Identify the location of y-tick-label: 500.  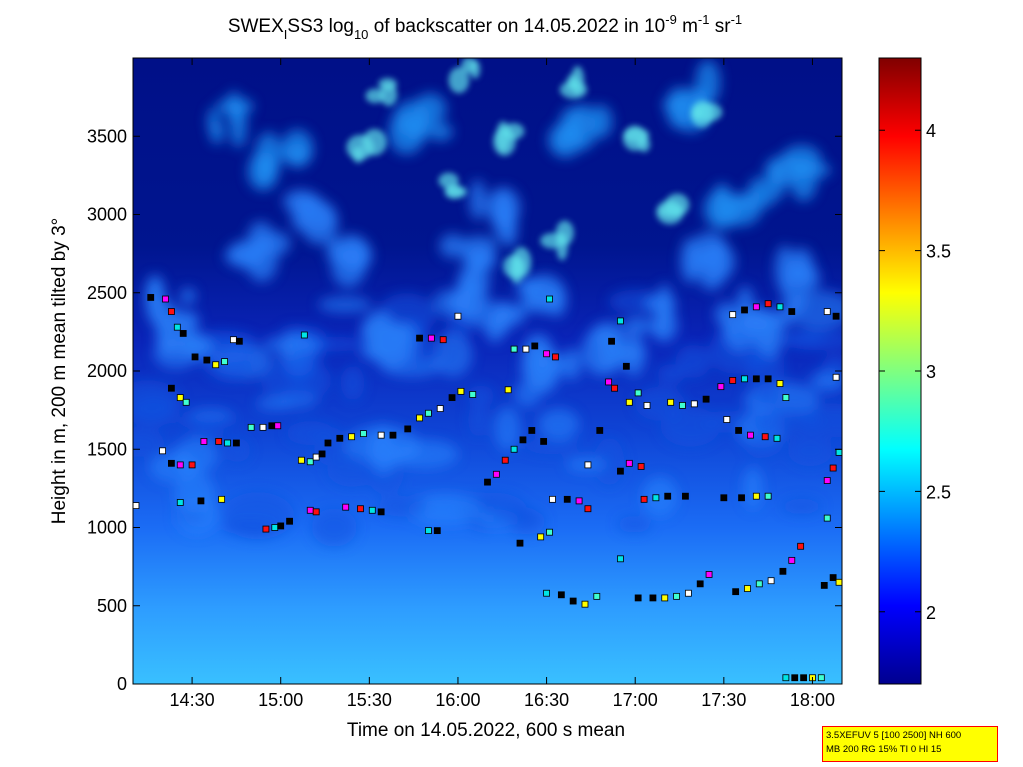
(112, 606).